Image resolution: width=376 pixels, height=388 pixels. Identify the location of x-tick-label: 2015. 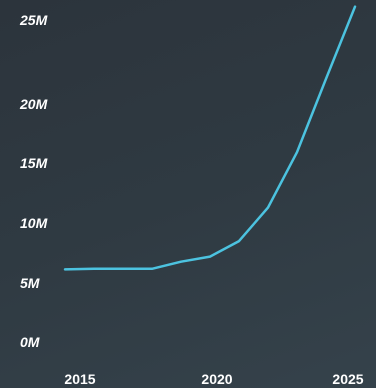
(79, 379).